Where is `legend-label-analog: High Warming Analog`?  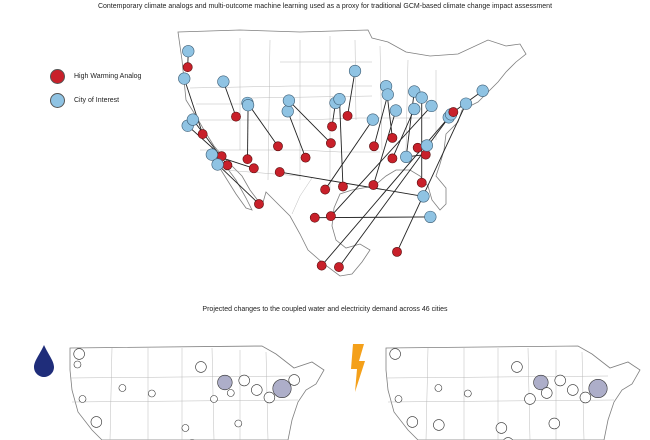 legend-label-analog: High Warming Analog is located at coordinates (107, 76).